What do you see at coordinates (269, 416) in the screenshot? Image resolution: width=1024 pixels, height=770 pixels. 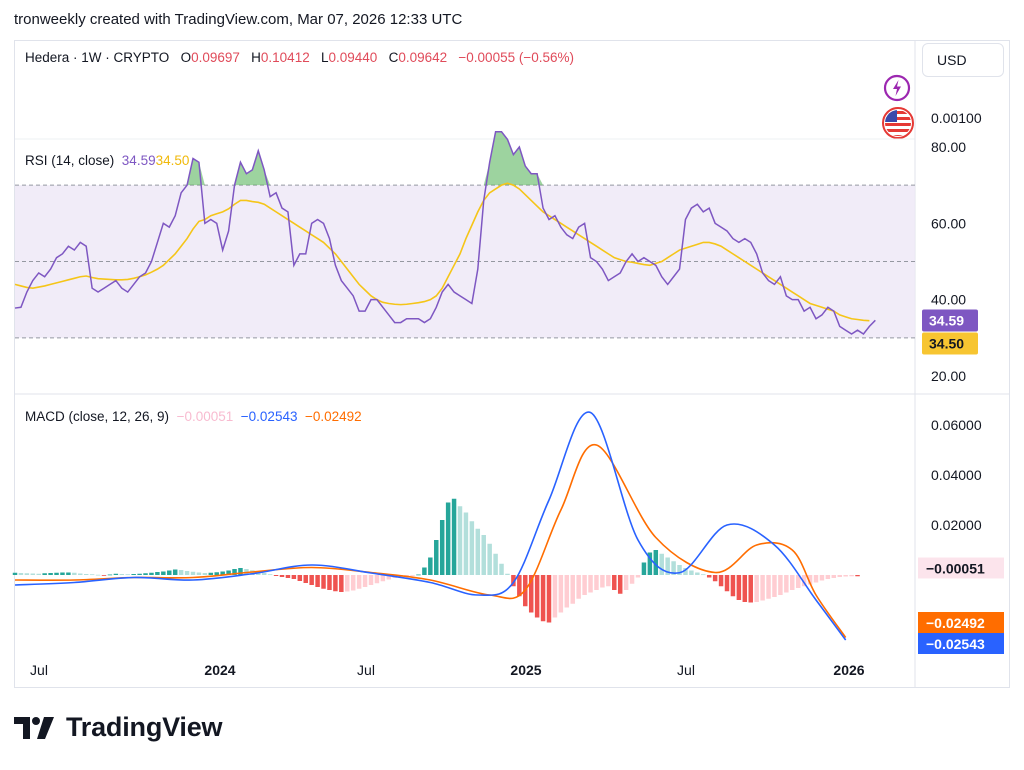 I see `macd-legend-value: −0.02543` at bounding box center [269, 416].